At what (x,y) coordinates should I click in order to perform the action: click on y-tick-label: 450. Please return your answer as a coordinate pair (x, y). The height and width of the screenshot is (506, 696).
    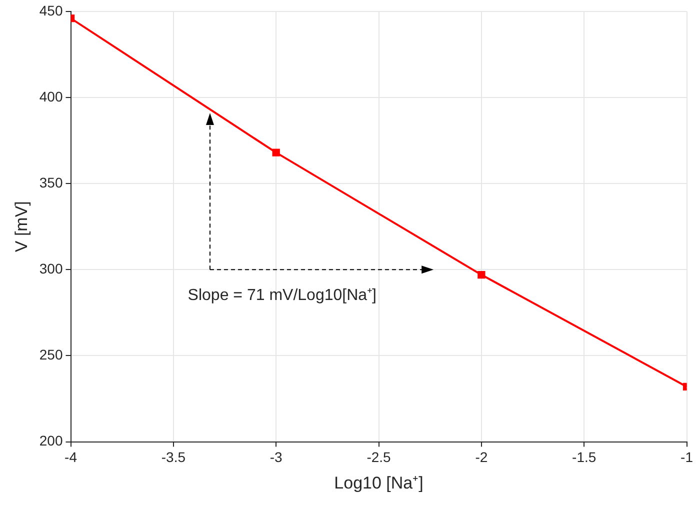
    Looking at the image, I should click on (51, 10).